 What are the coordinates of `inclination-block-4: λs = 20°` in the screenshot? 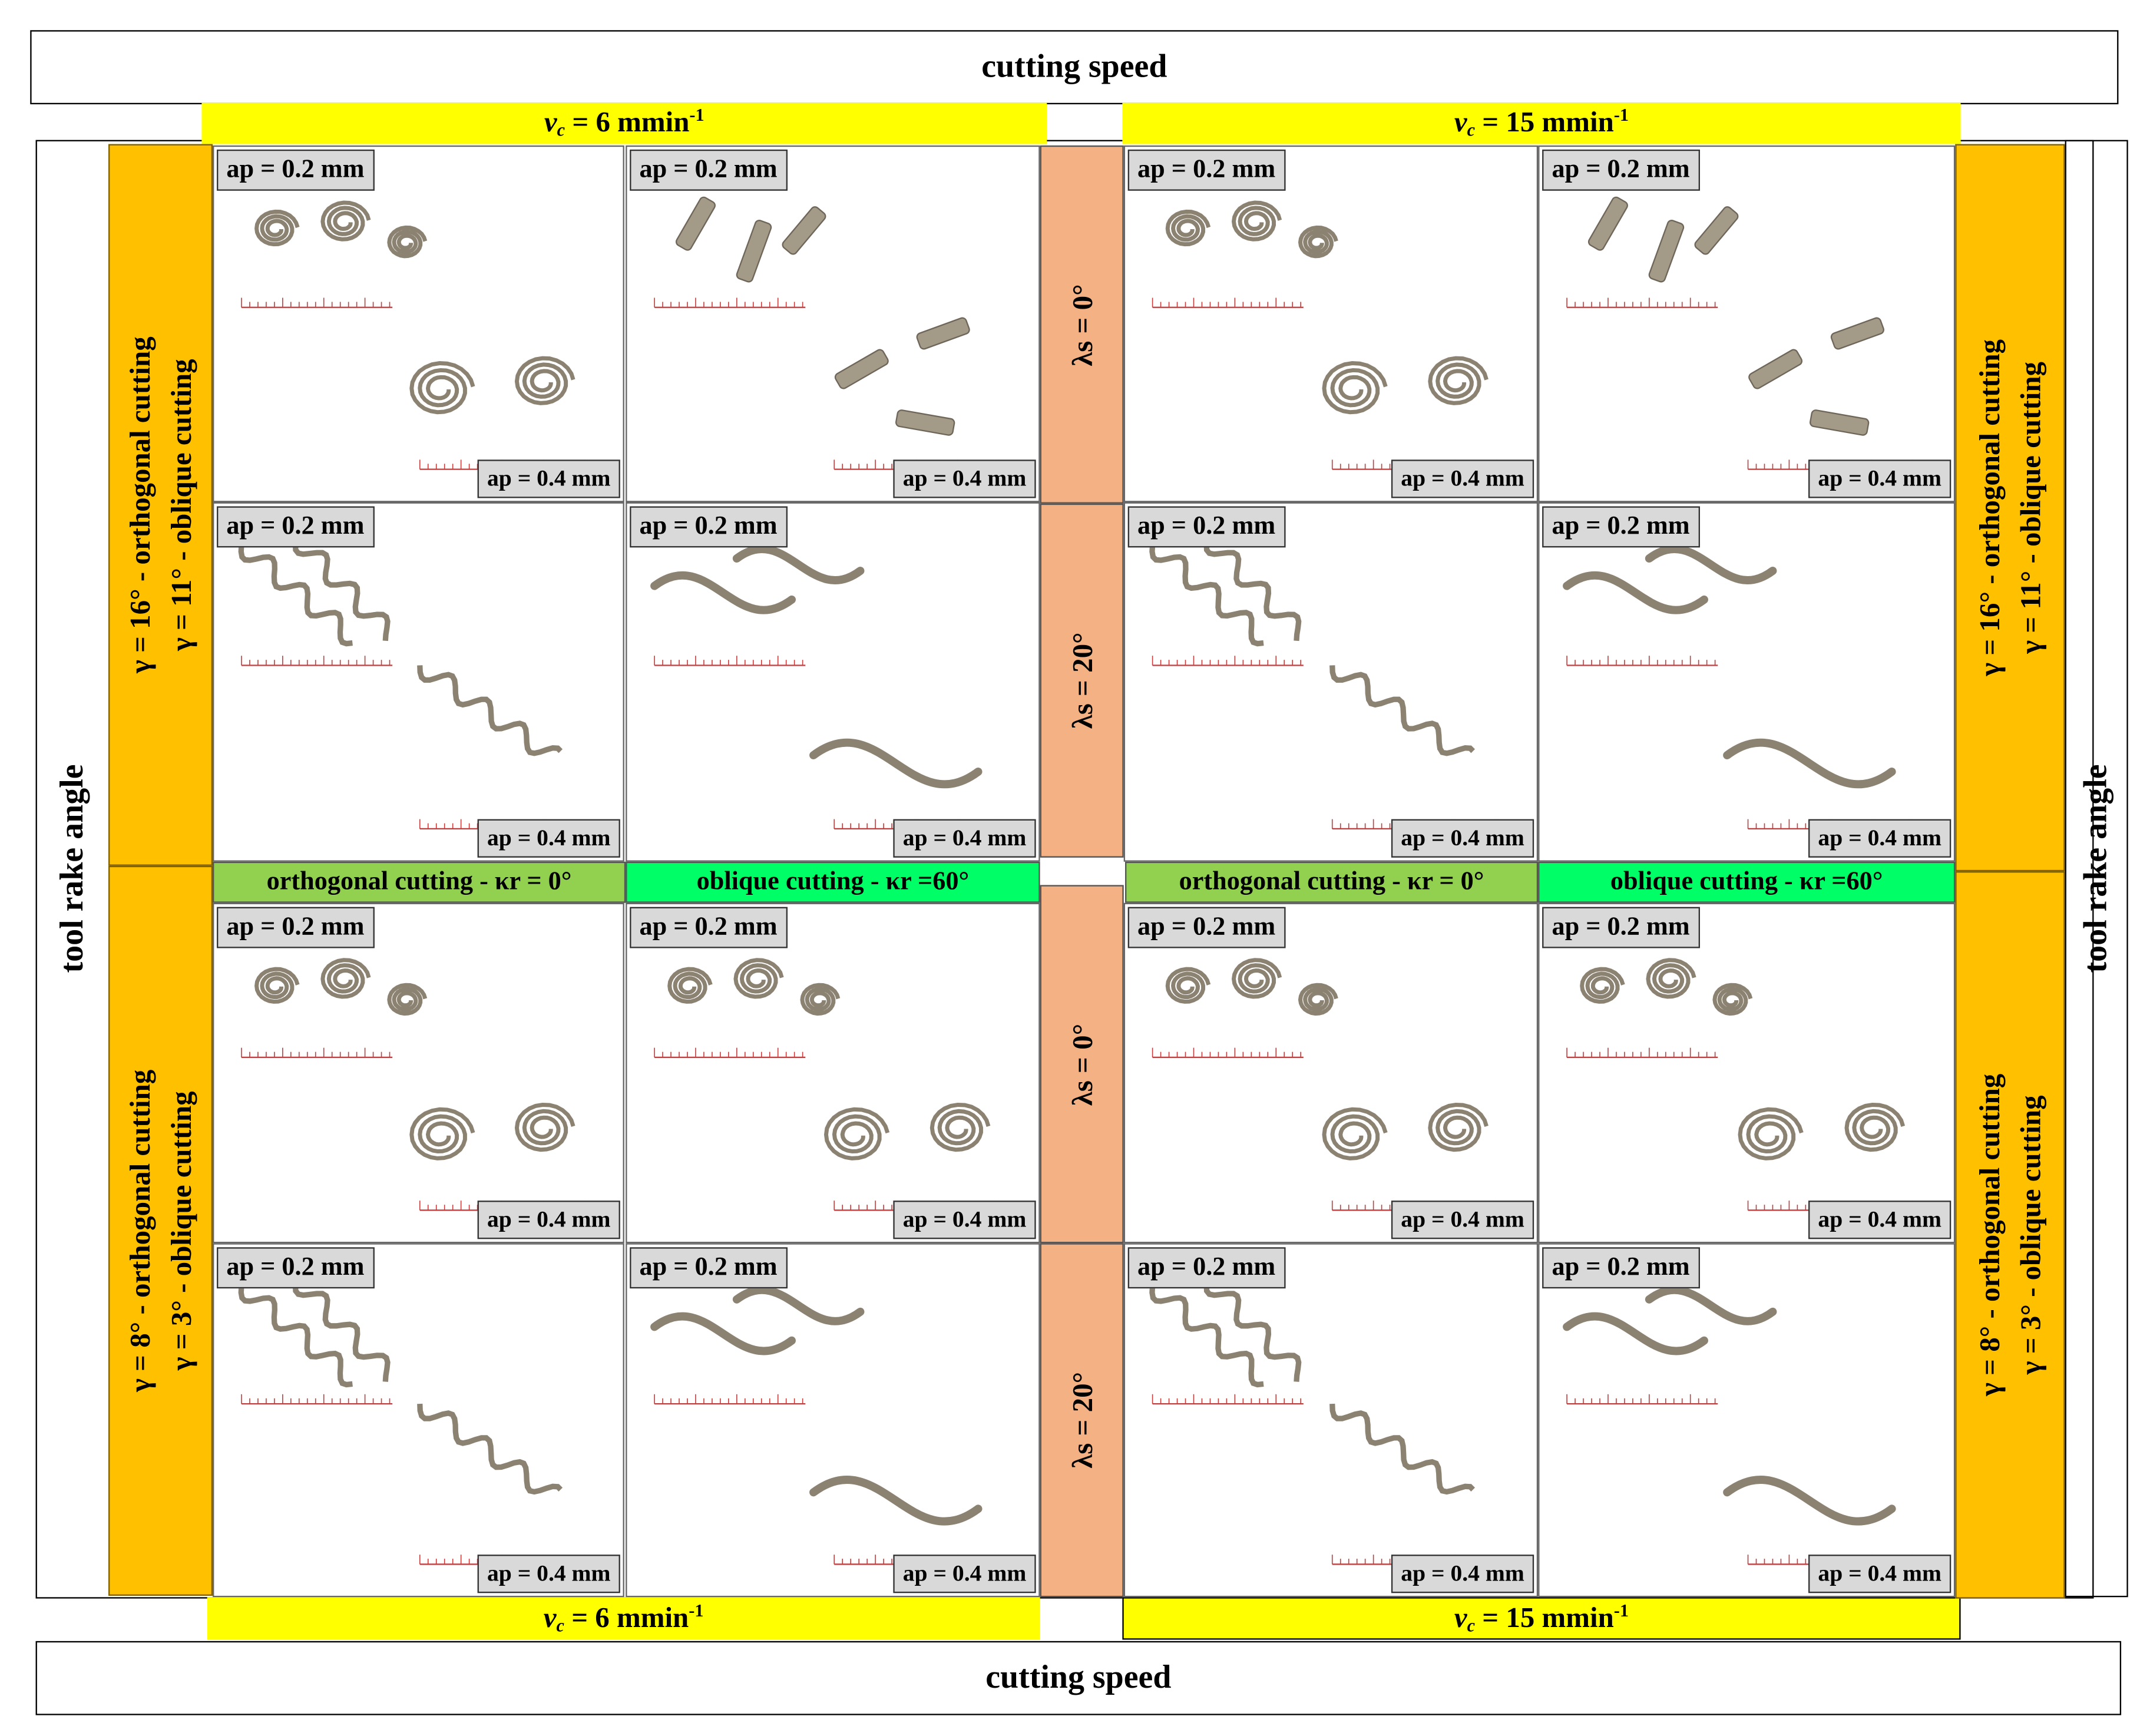 It's located at (1082, 1420).